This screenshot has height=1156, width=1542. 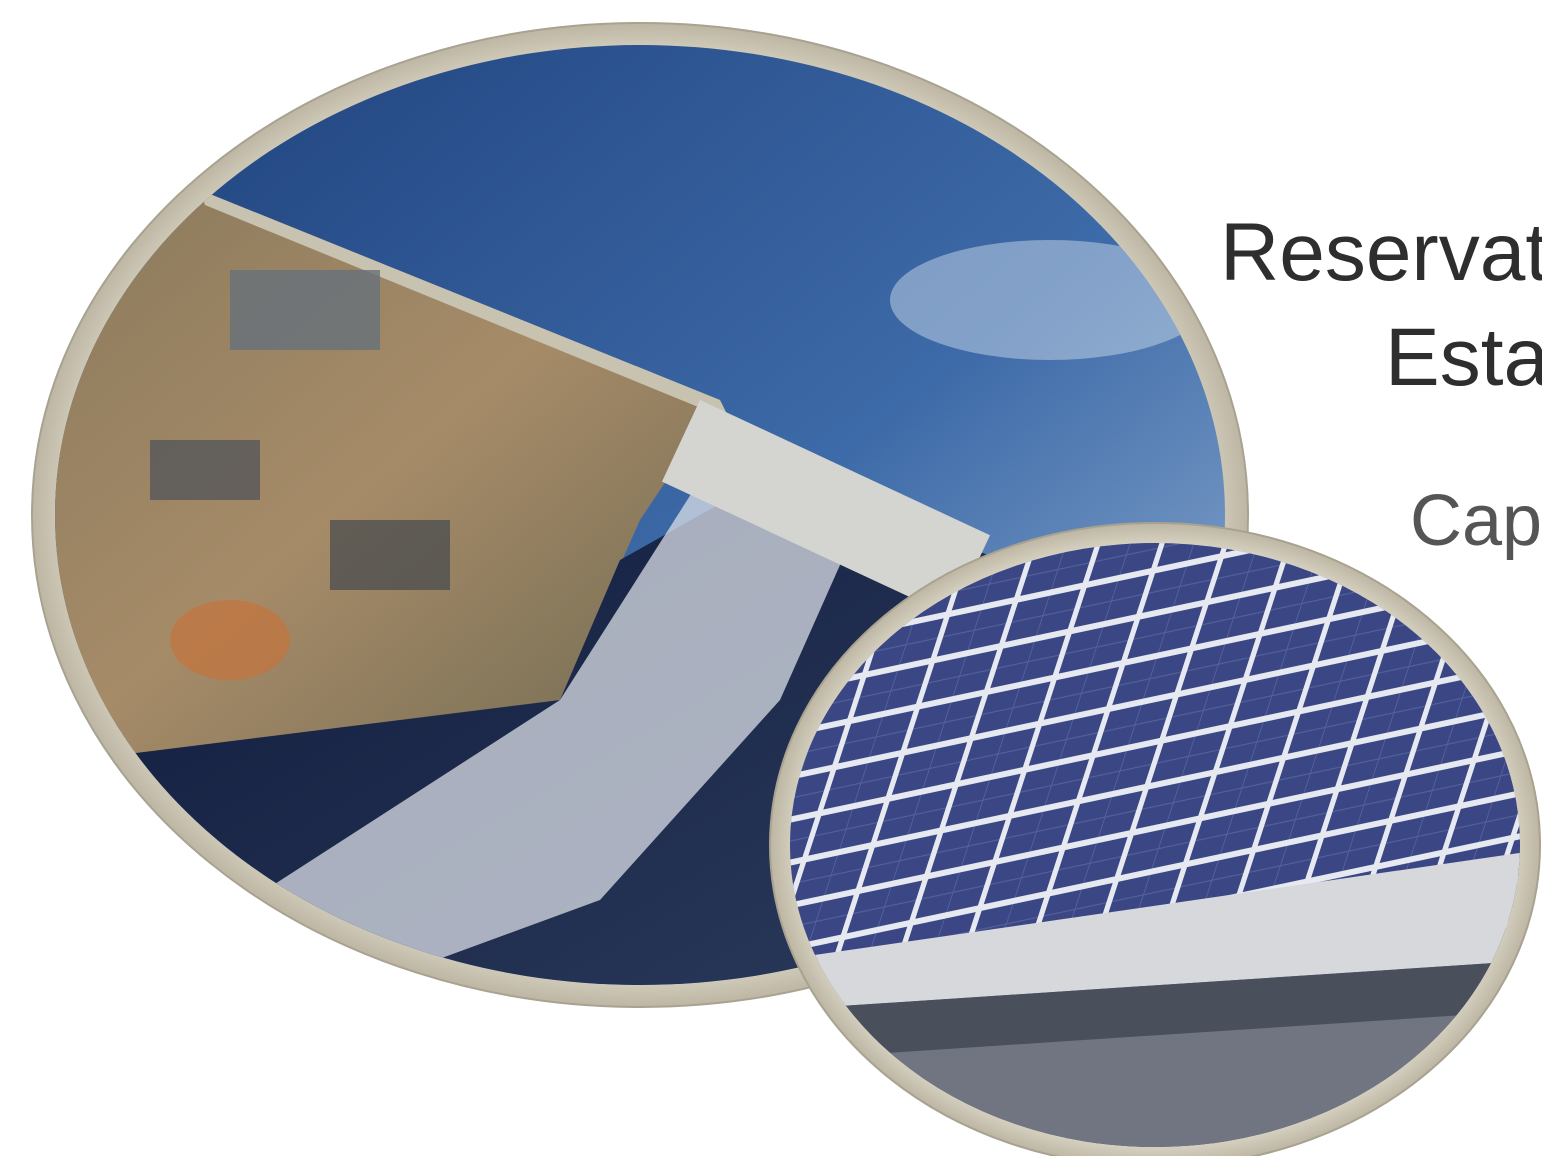 What do you see at coordinates (1463, 357) in the screenshot?
I see `title-line: Esta` at bounding box center [1463, 357].